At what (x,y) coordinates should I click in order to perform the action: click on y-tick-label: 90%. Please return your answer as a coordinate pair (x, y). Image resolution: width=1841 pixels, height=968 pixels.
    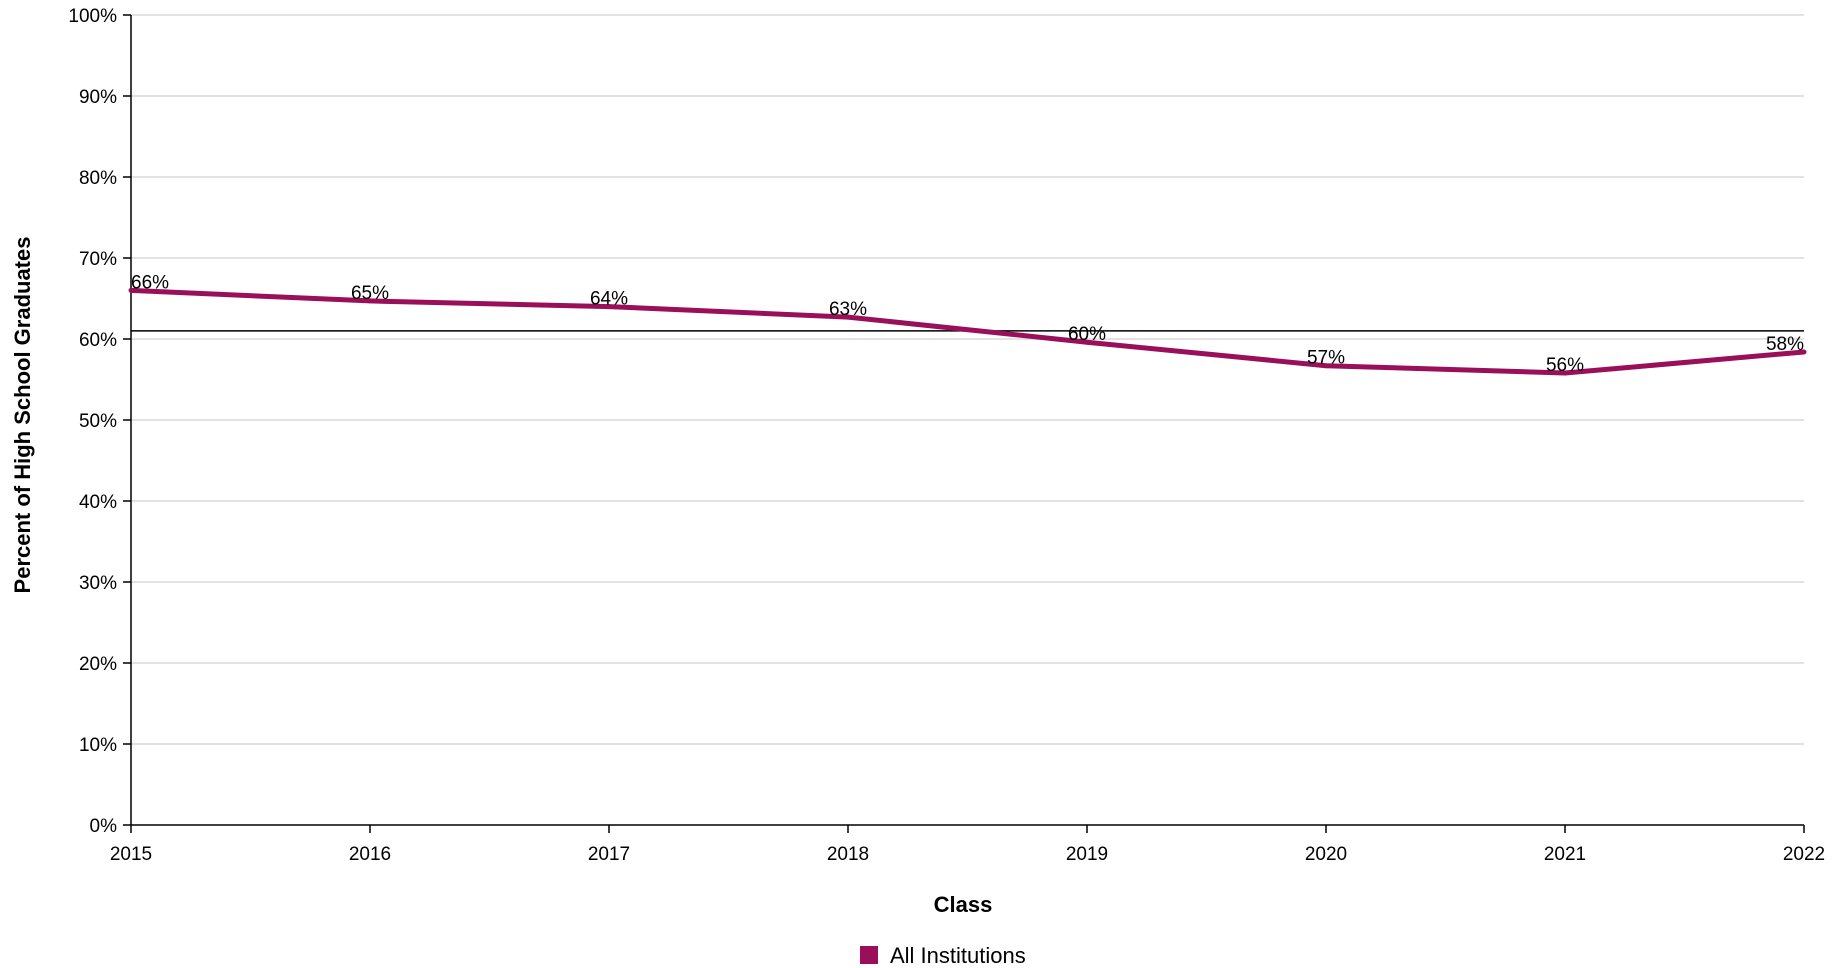
    Looking at the image, I should click on (98, 97).